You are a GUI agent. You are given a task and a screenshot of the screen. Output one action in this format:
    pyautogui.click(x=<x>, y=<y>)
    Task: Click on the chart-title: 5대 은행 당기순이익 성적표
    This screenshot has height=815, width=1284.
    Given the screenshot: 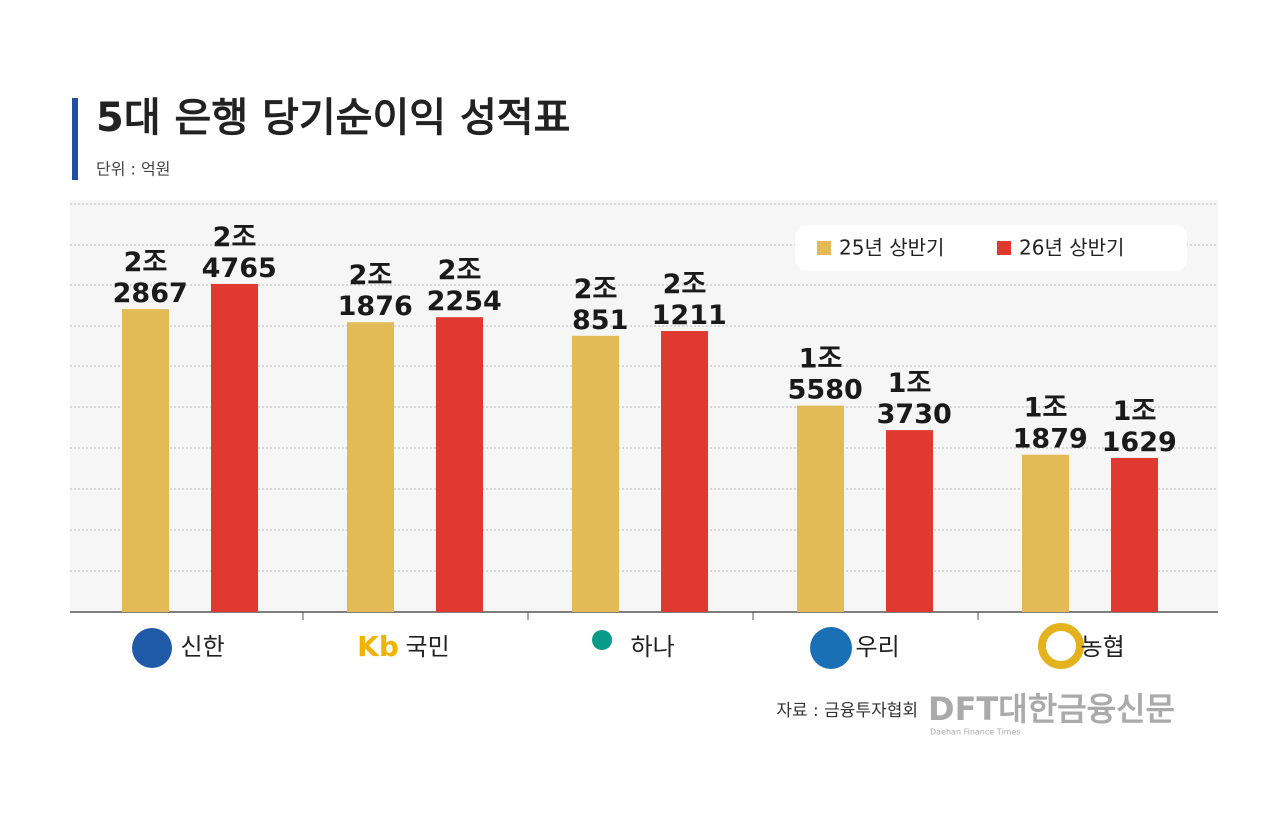 What is the action you would take?
    pyautogui.click(x=333, y=118)
    